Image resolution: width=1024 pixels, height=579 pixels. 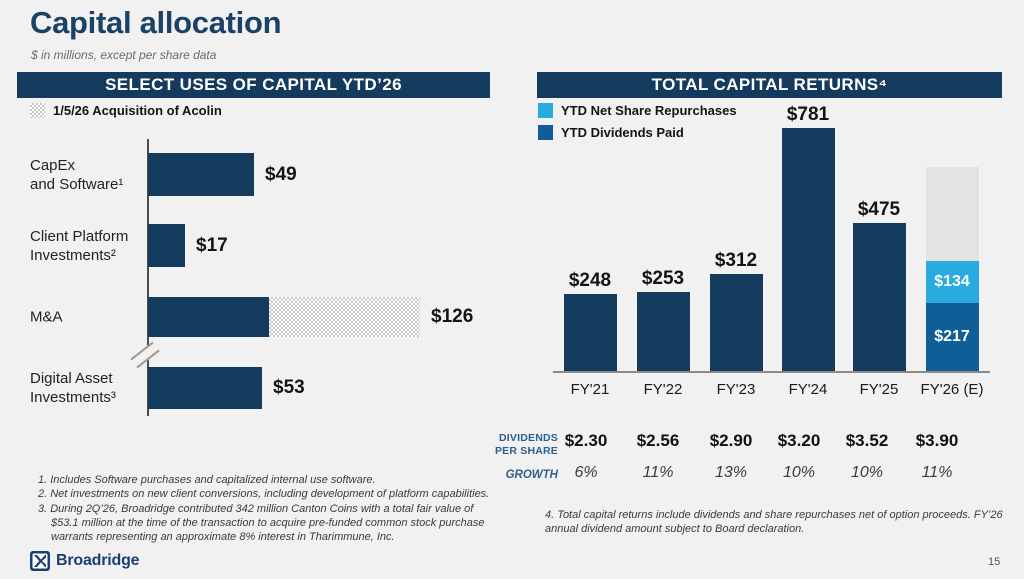 I want to click on dividends-per-share-value: $2.90, so click(x=731, y=440).